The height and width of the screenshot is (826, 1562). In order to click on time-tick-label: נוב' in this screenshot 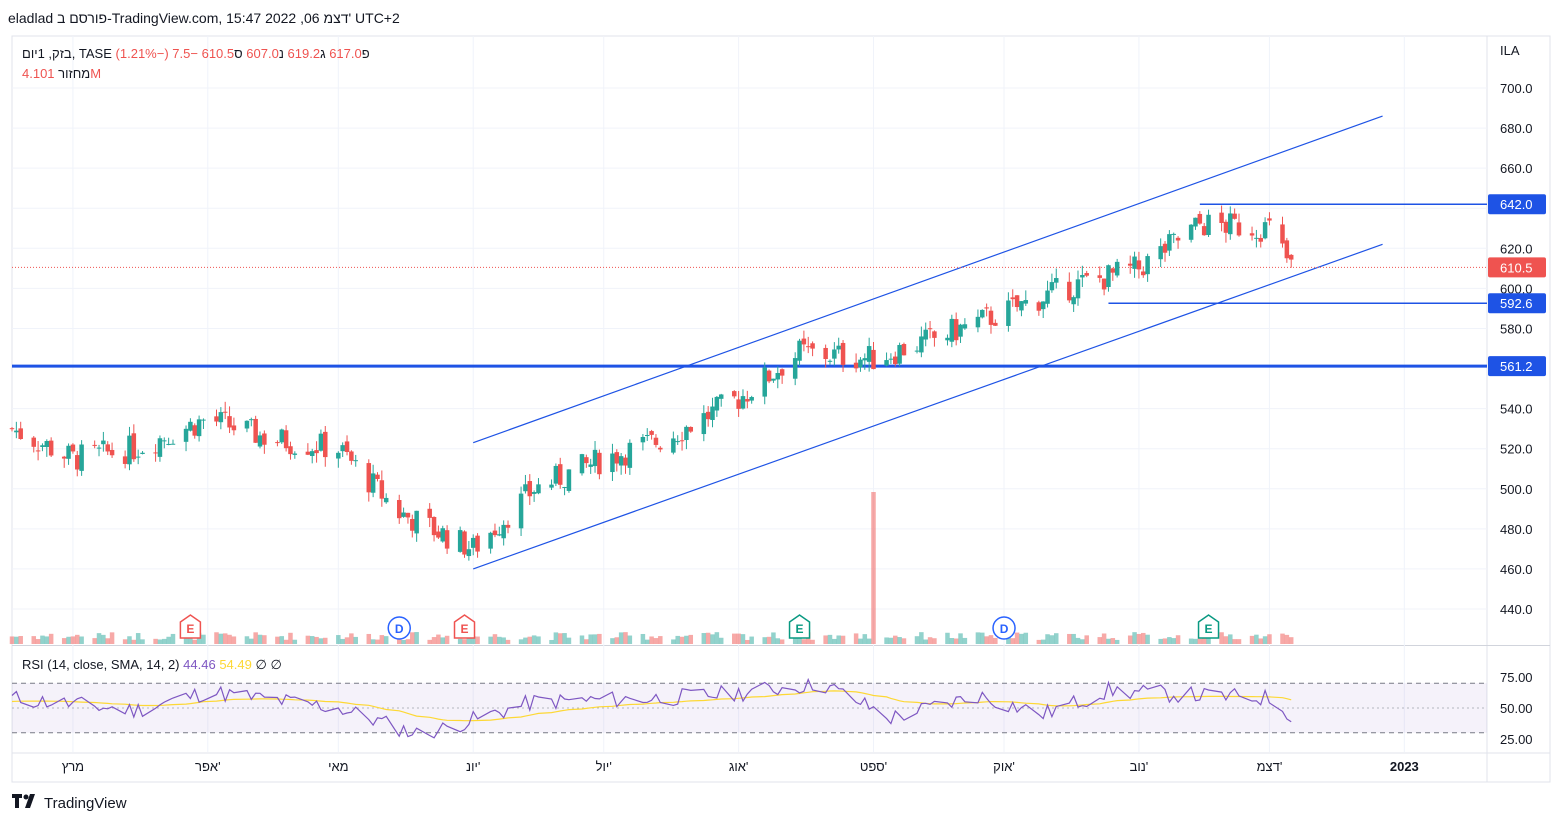, I will do `click(1139, 766)`.